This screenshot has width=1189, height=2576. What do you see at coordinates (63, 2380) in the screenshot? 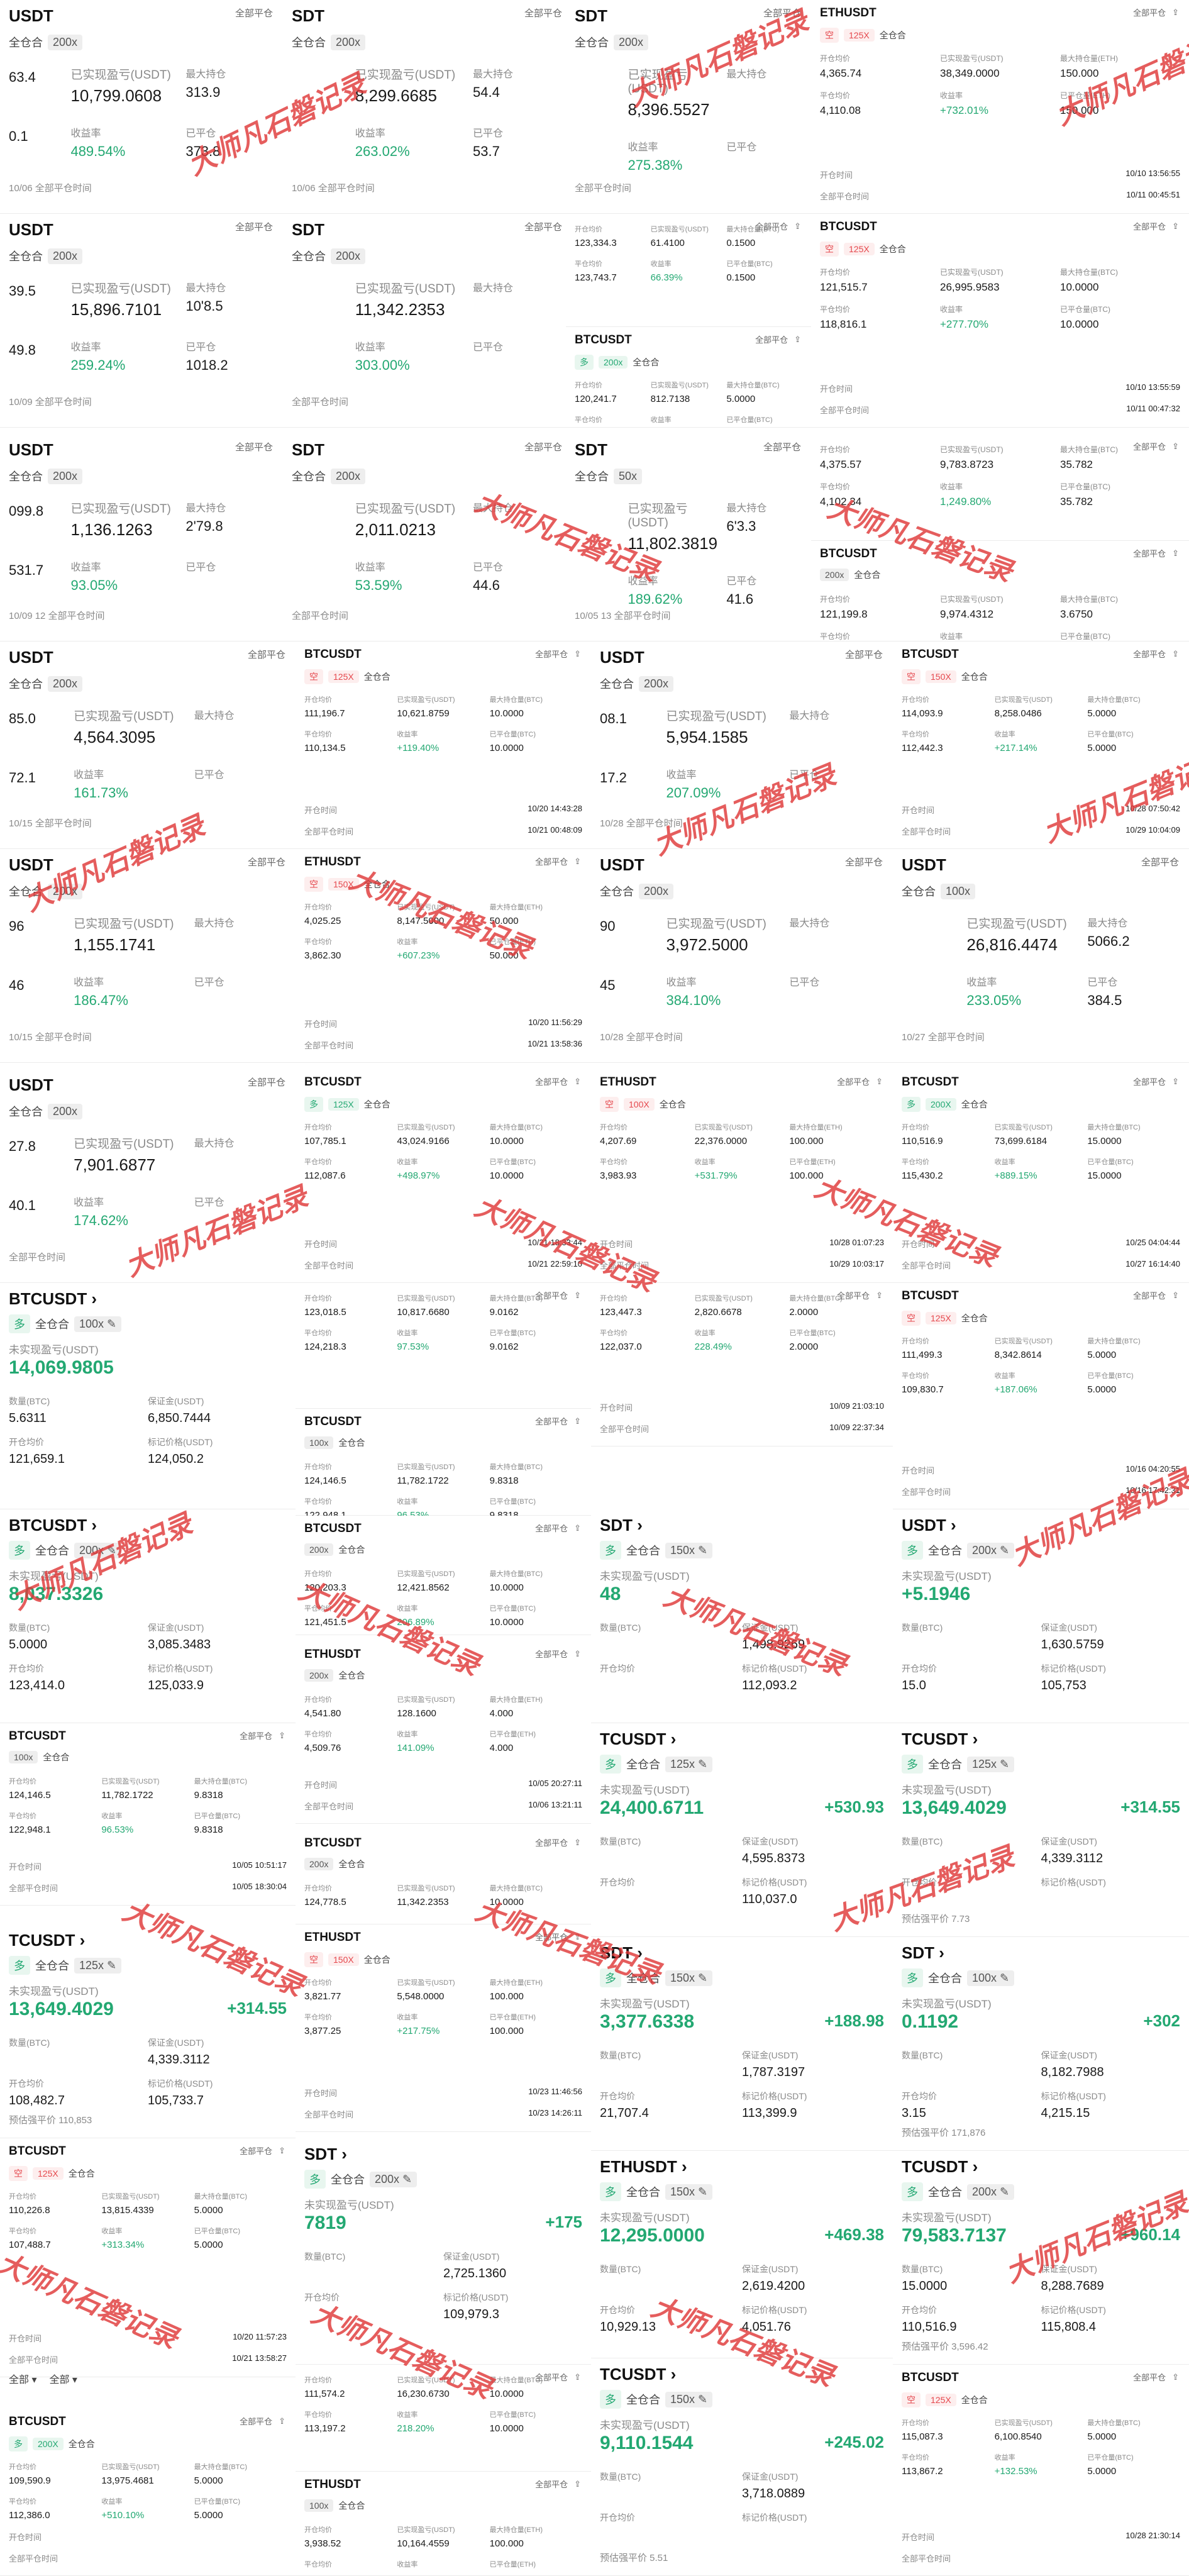
I see `filter-all-dropdown-2: 全部 ▾` at bounding box center [63, 2380].